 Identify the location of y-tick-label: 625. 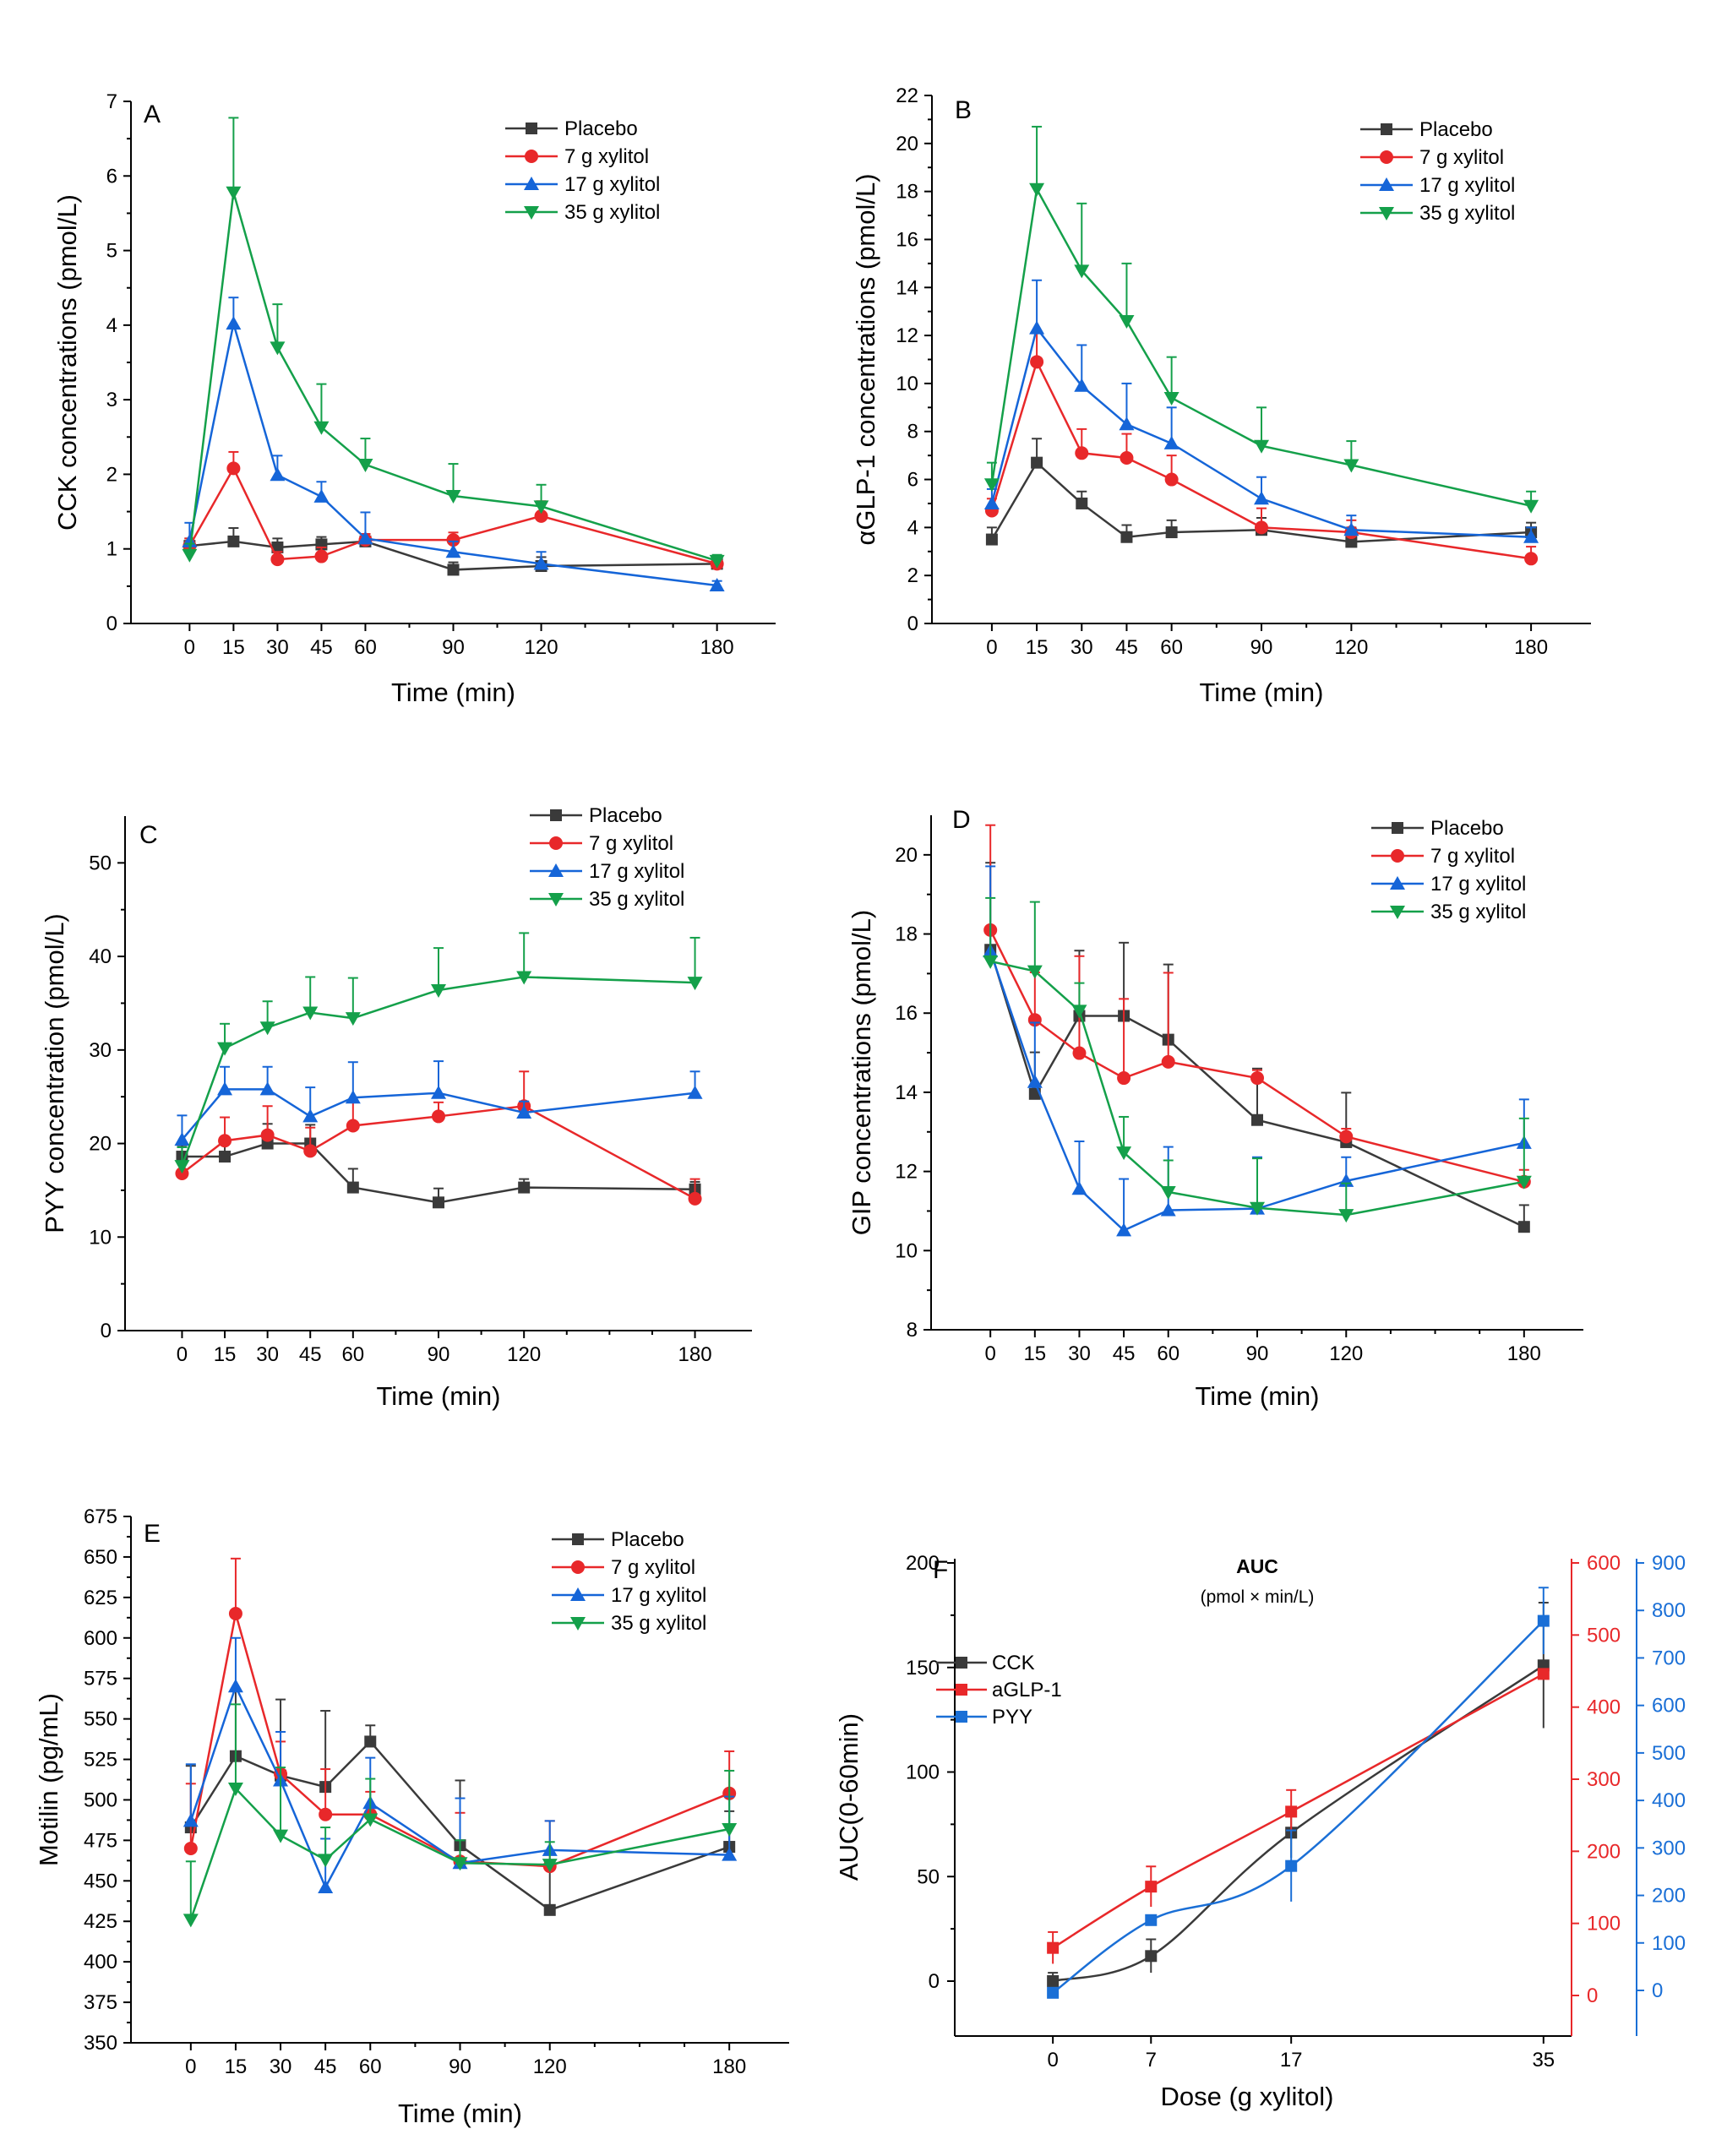
(100, 1598).